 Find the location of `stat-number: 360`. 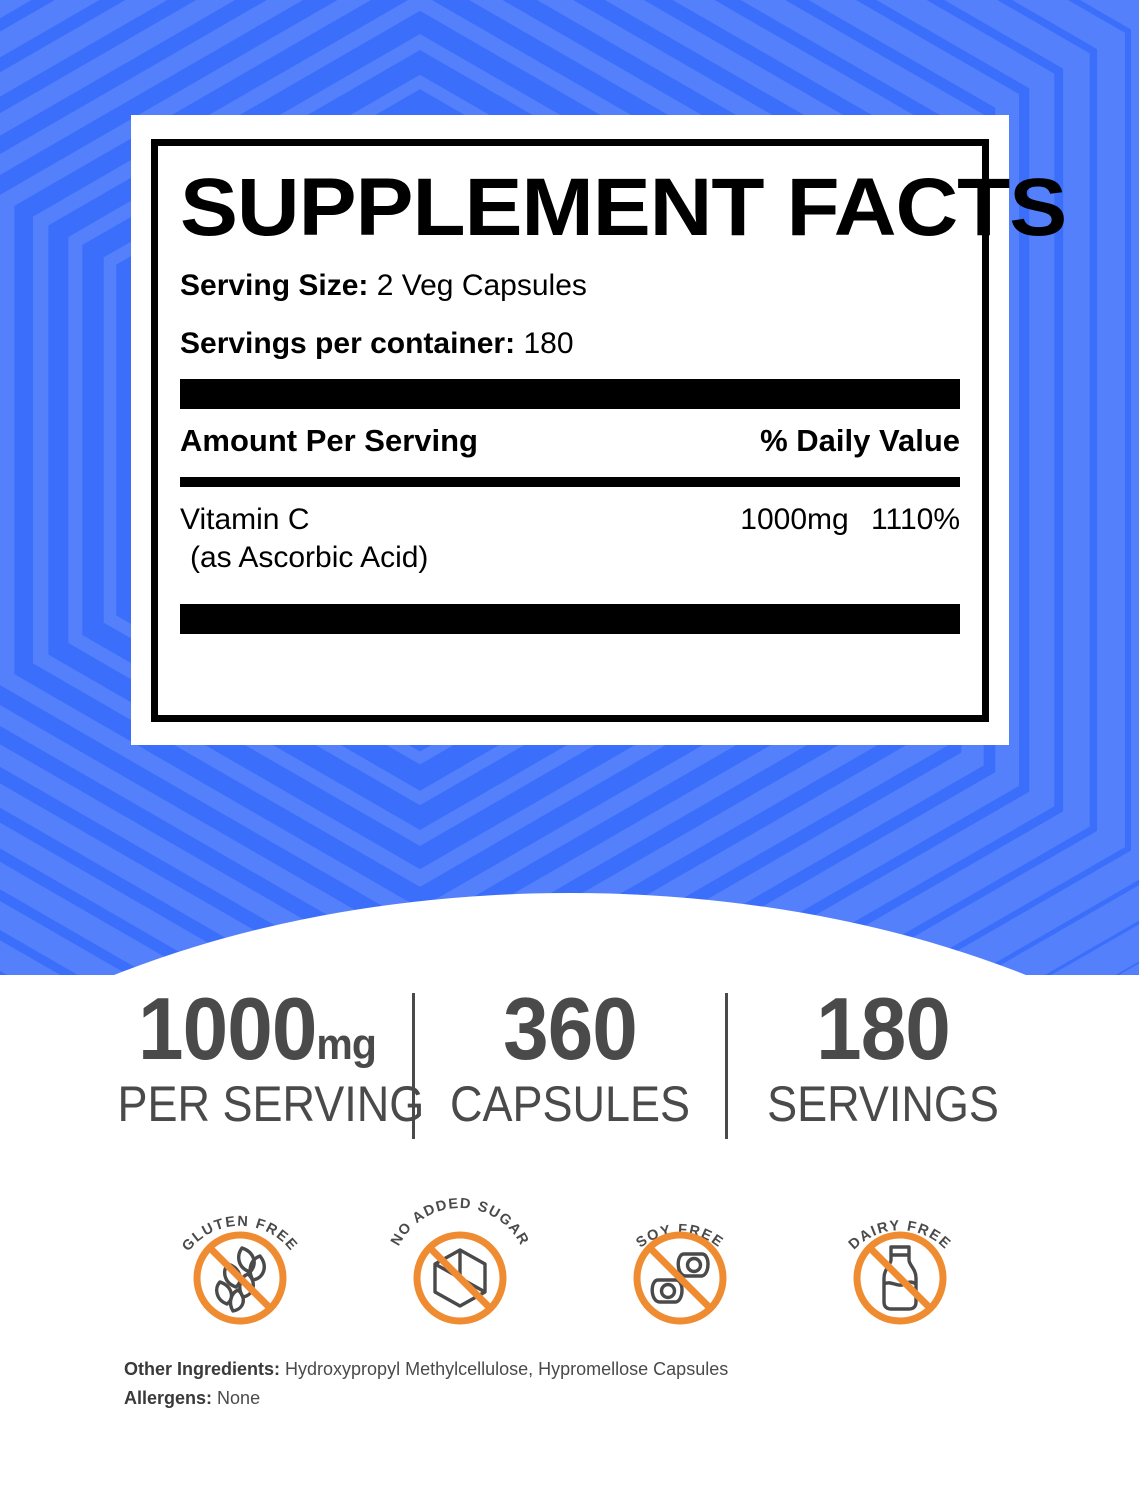

stat-number: 360 is located at coordinates (570, 1028).